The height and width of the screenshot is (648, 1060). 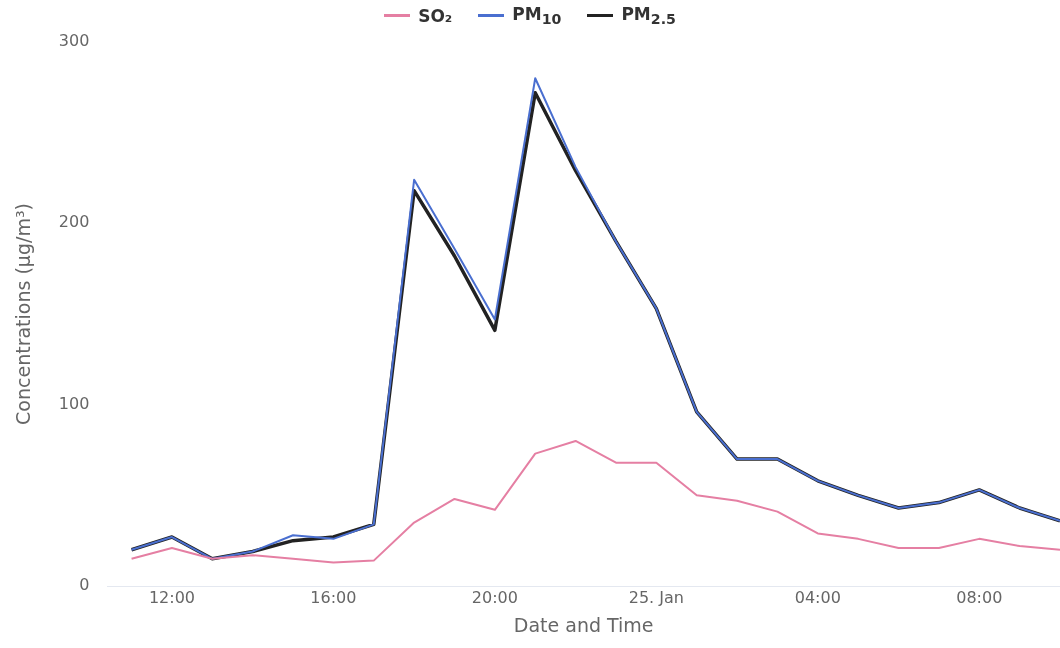 What do you see at coordinates (74, 41) in the screenshot?
I see `y-tick-label: 300` at bounding box center [74, 41].